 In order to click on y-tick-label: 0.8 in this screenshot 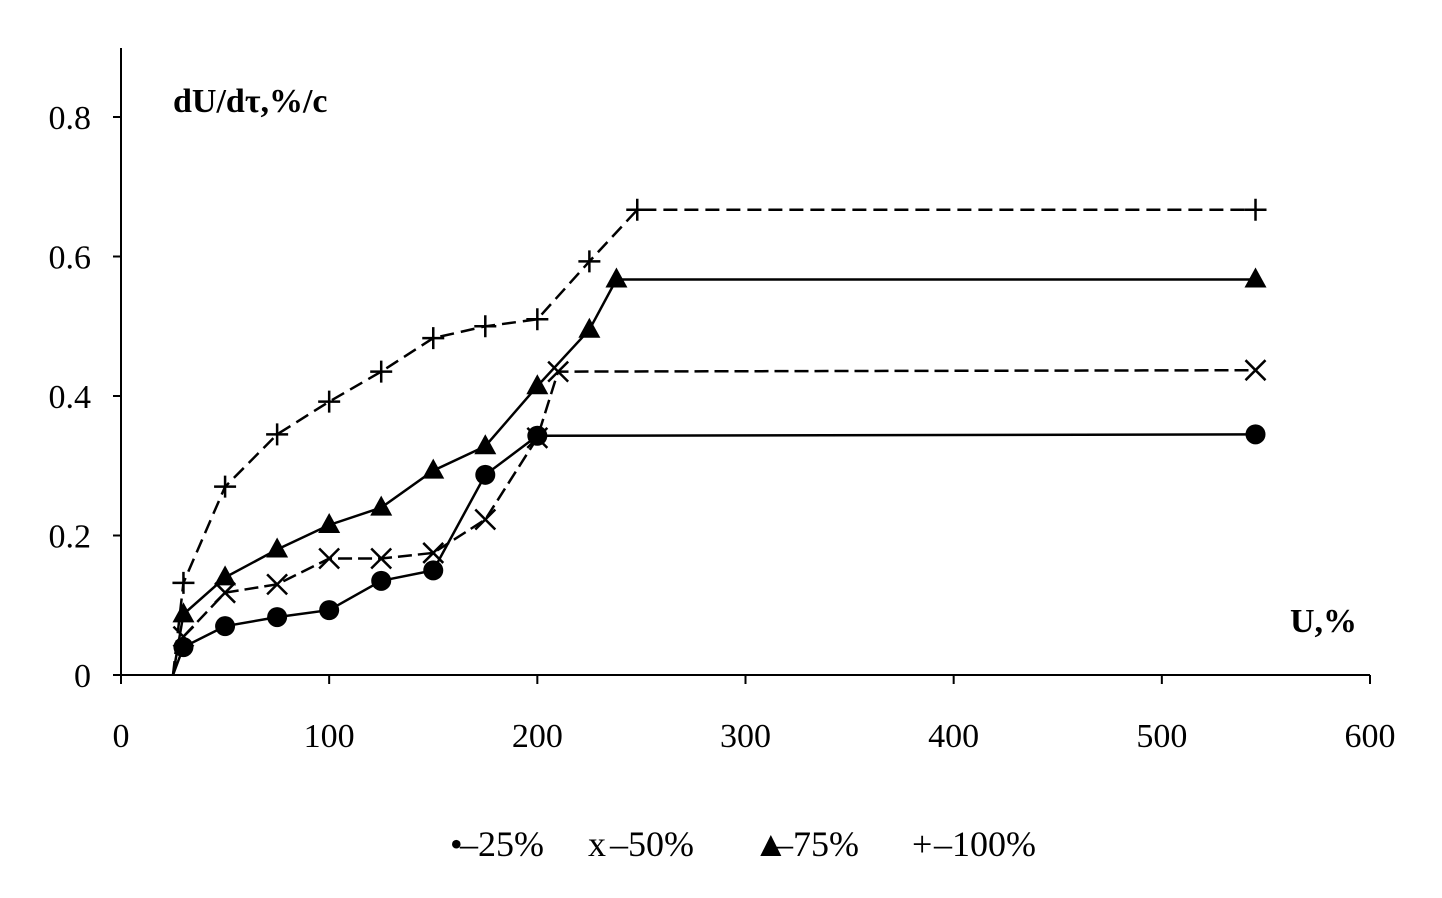, I will do `click(70, 118)`.